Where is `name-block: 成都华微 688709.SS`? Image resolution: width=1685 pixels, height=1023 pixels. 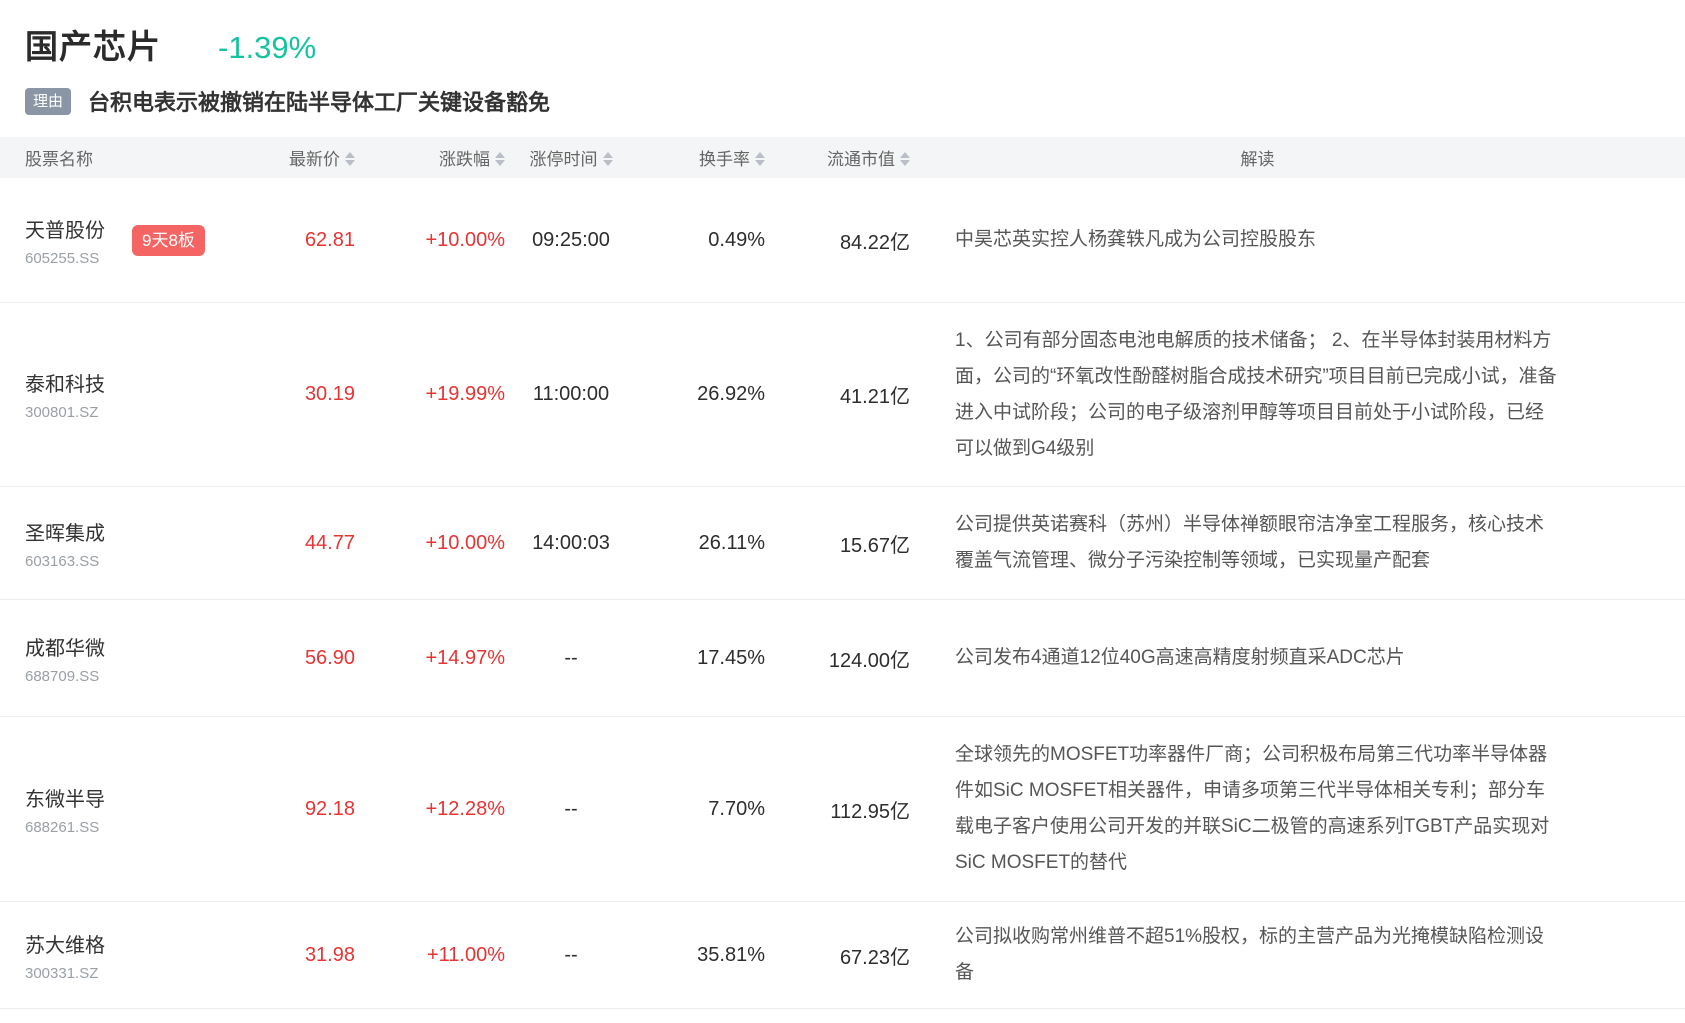 name-block: 成都华微 688709.SS is located at coordinates (65, 658).